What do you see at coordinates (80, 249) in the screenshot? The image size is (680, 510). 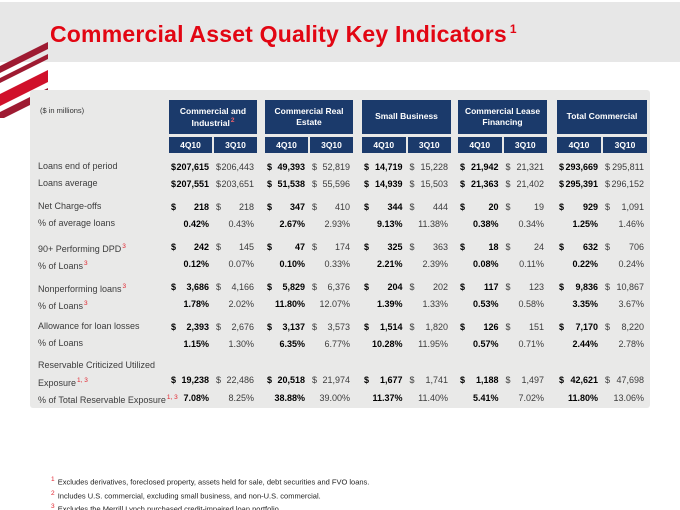 I see `row-label-text: 90+ Performing DPD` at bounding box center [80, 249].